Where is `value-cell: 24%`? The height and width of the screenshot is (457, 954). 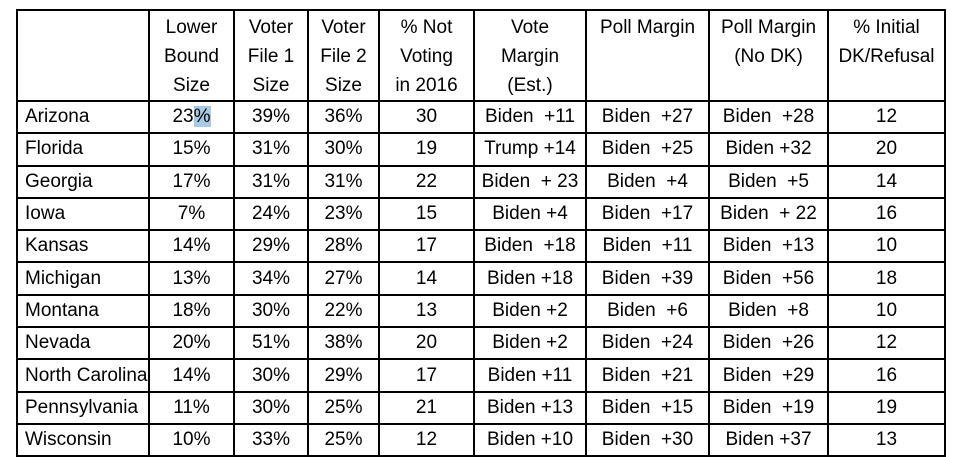 value-cell: 24% is located at coordinates (271, 214).